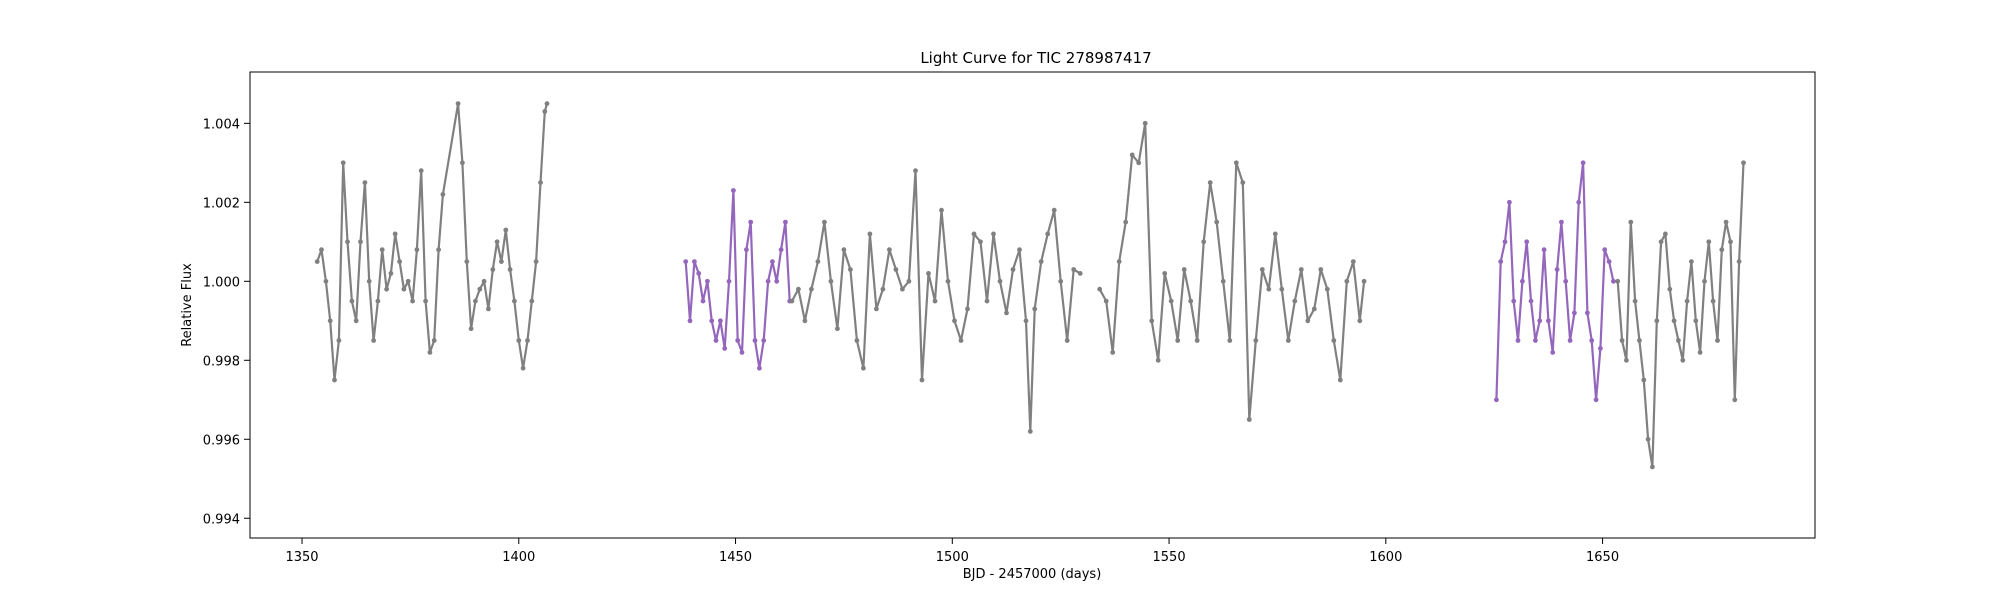  Describe the element at coordinates (221, 282) in the screenshot. I see `y-tick-label: 1.000` at that location.